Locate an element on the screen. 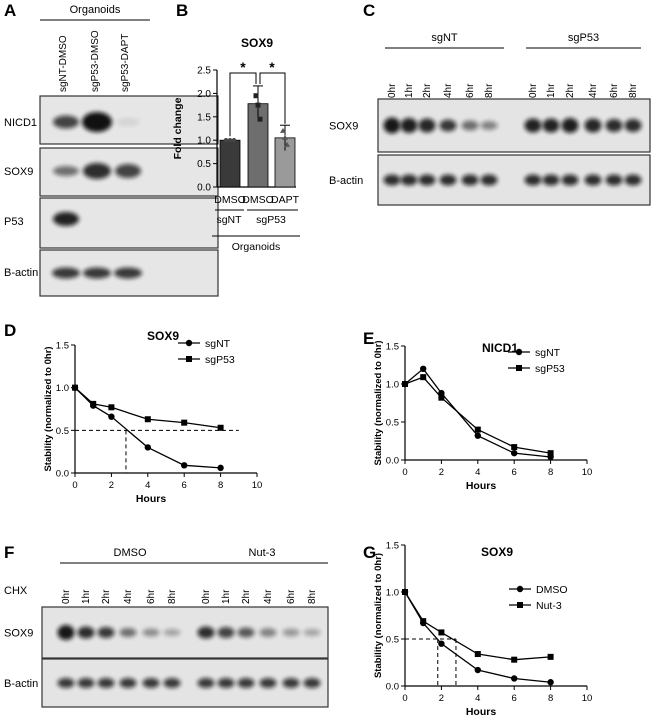 This screenshot has height=720, width=654. lane-label: sgNT-DMSO is located at coordinates (63, 63).